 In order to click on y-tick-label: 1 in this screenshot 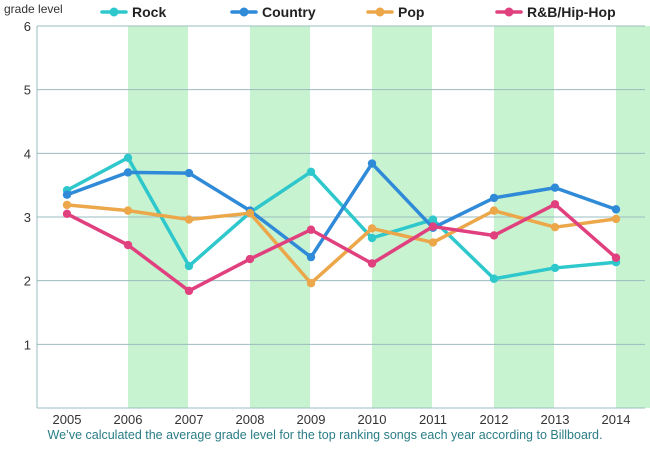, I will do `click(27, 344)`.